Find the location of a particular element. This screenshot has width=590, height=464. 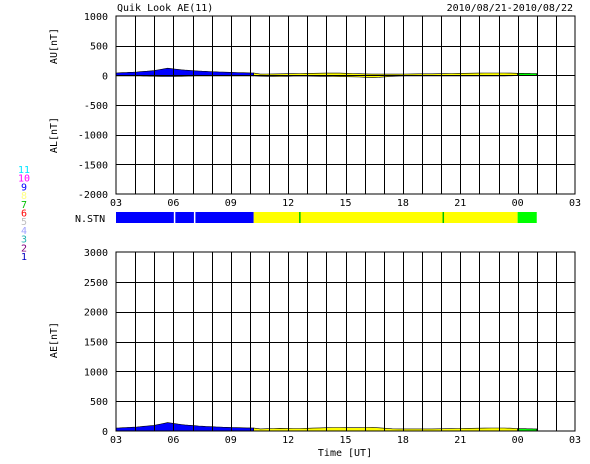

ae-fill-blue is located at coordinates (184, 427).